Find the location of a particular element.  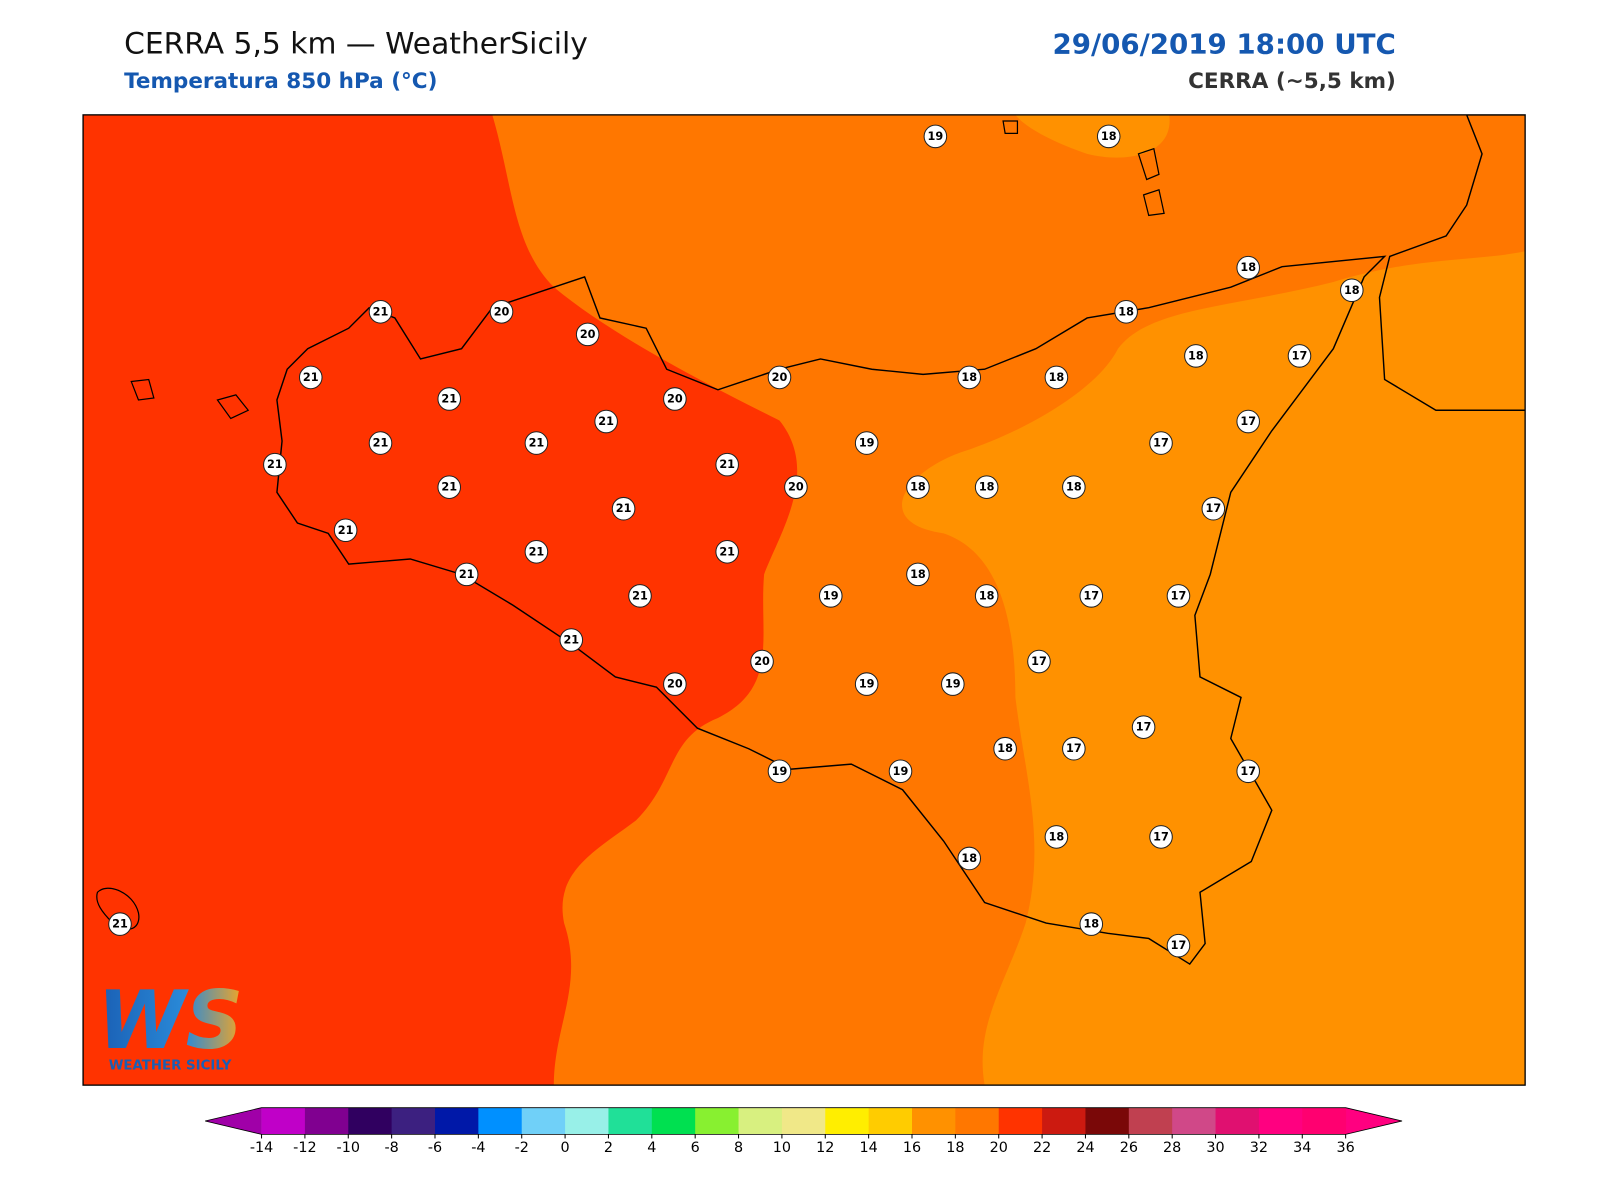

colorbar-over is located at coordinates (1374, 1121).